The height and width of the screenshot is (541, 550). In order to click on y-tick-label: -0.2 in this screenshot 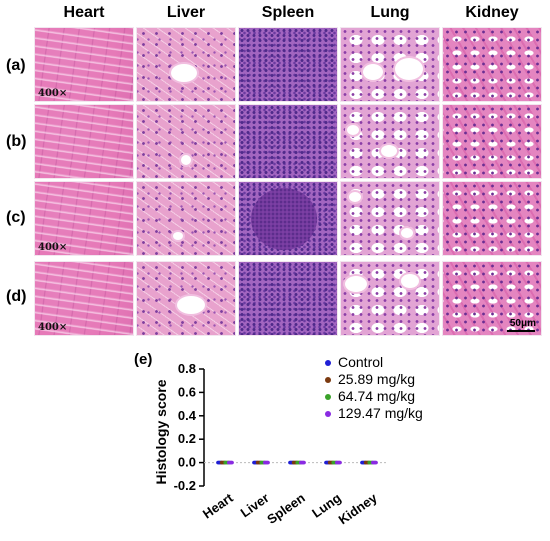, I will do `click(185, 485)`.